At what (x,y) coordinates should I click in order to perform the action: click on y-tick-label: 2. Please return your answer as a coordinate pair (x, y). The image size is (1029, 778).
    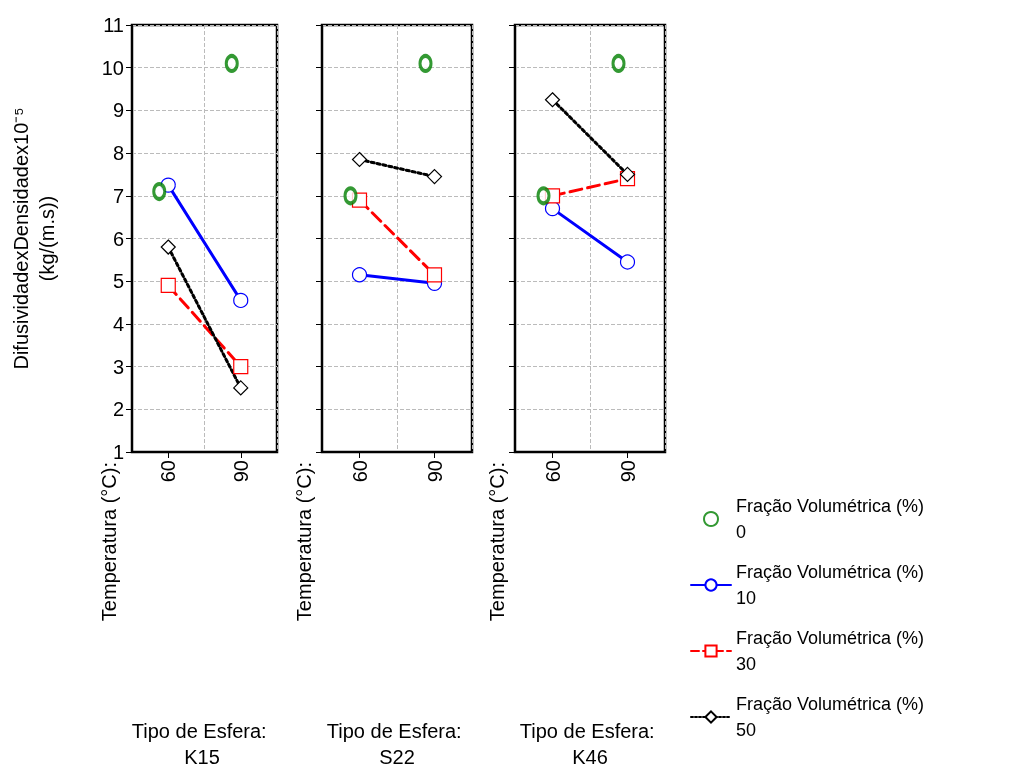
    Looking at the image, I should click on (118, 409).